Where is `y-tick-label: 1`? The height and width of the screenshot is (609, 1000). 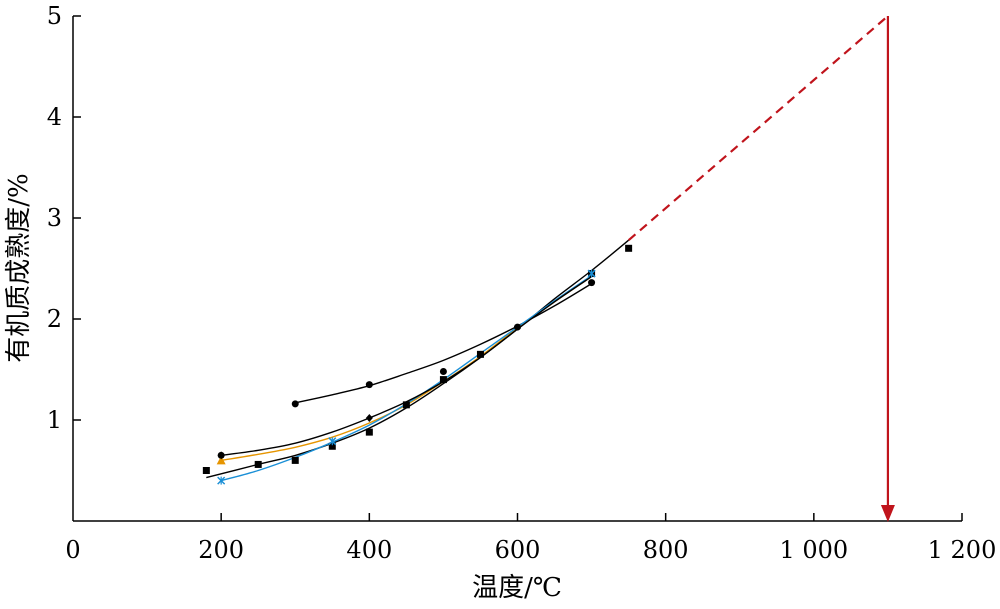
y-tick-label: 1 is located at coordinates (54, 420).